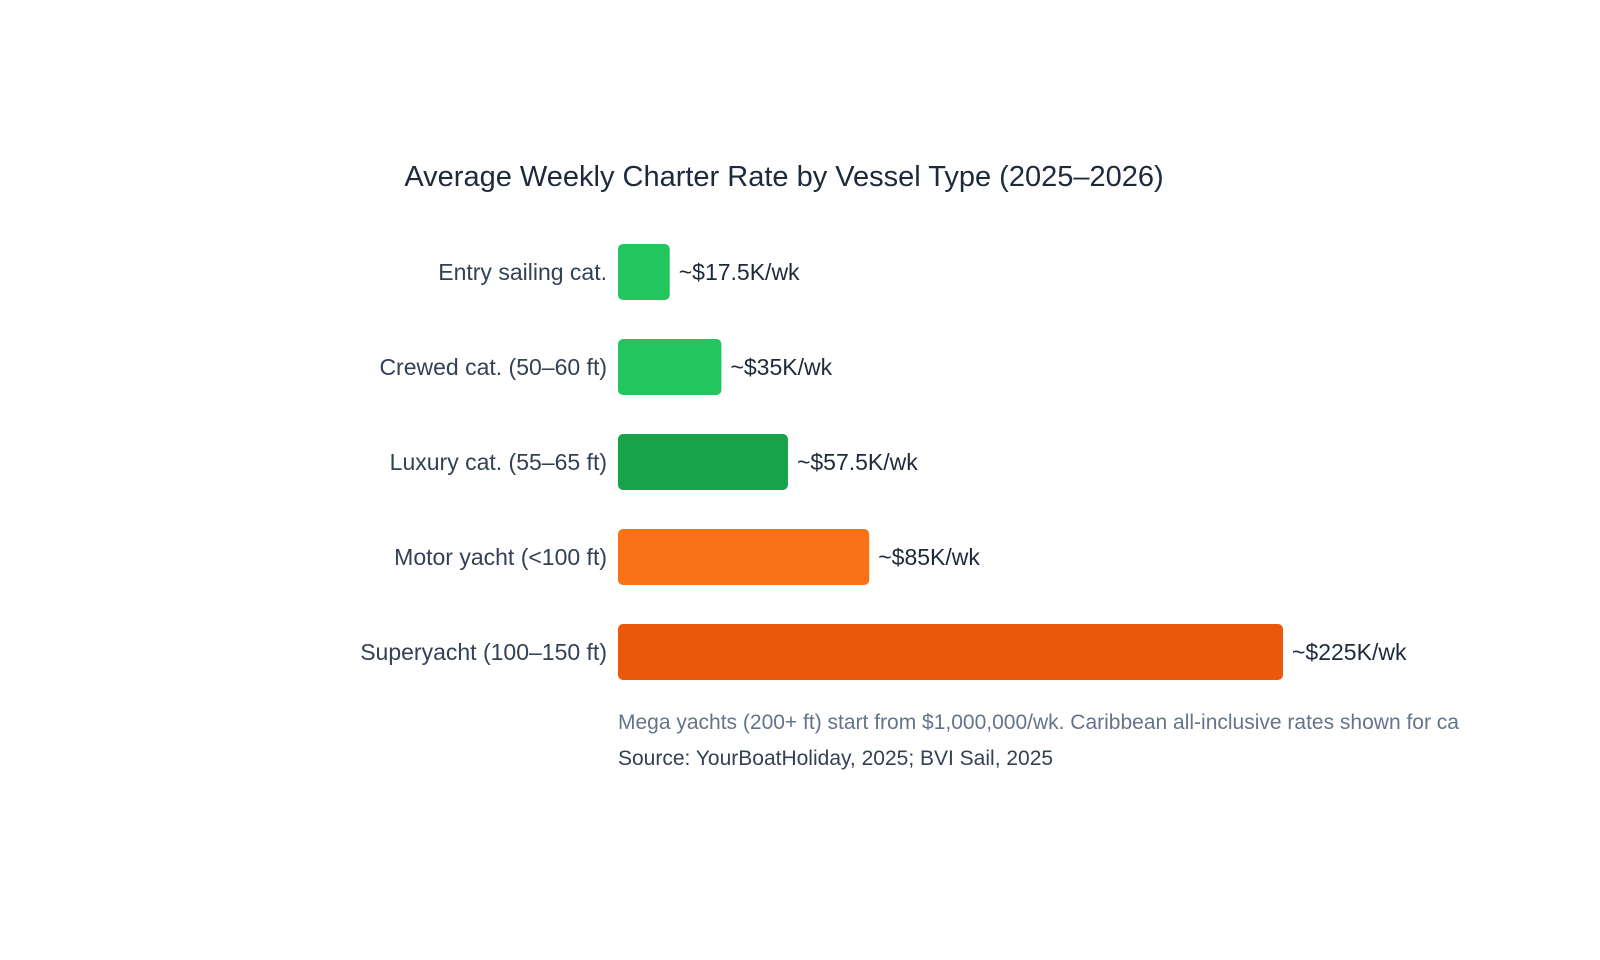  I want to click on data-label: ~$85K/wk, so click(929, 557).